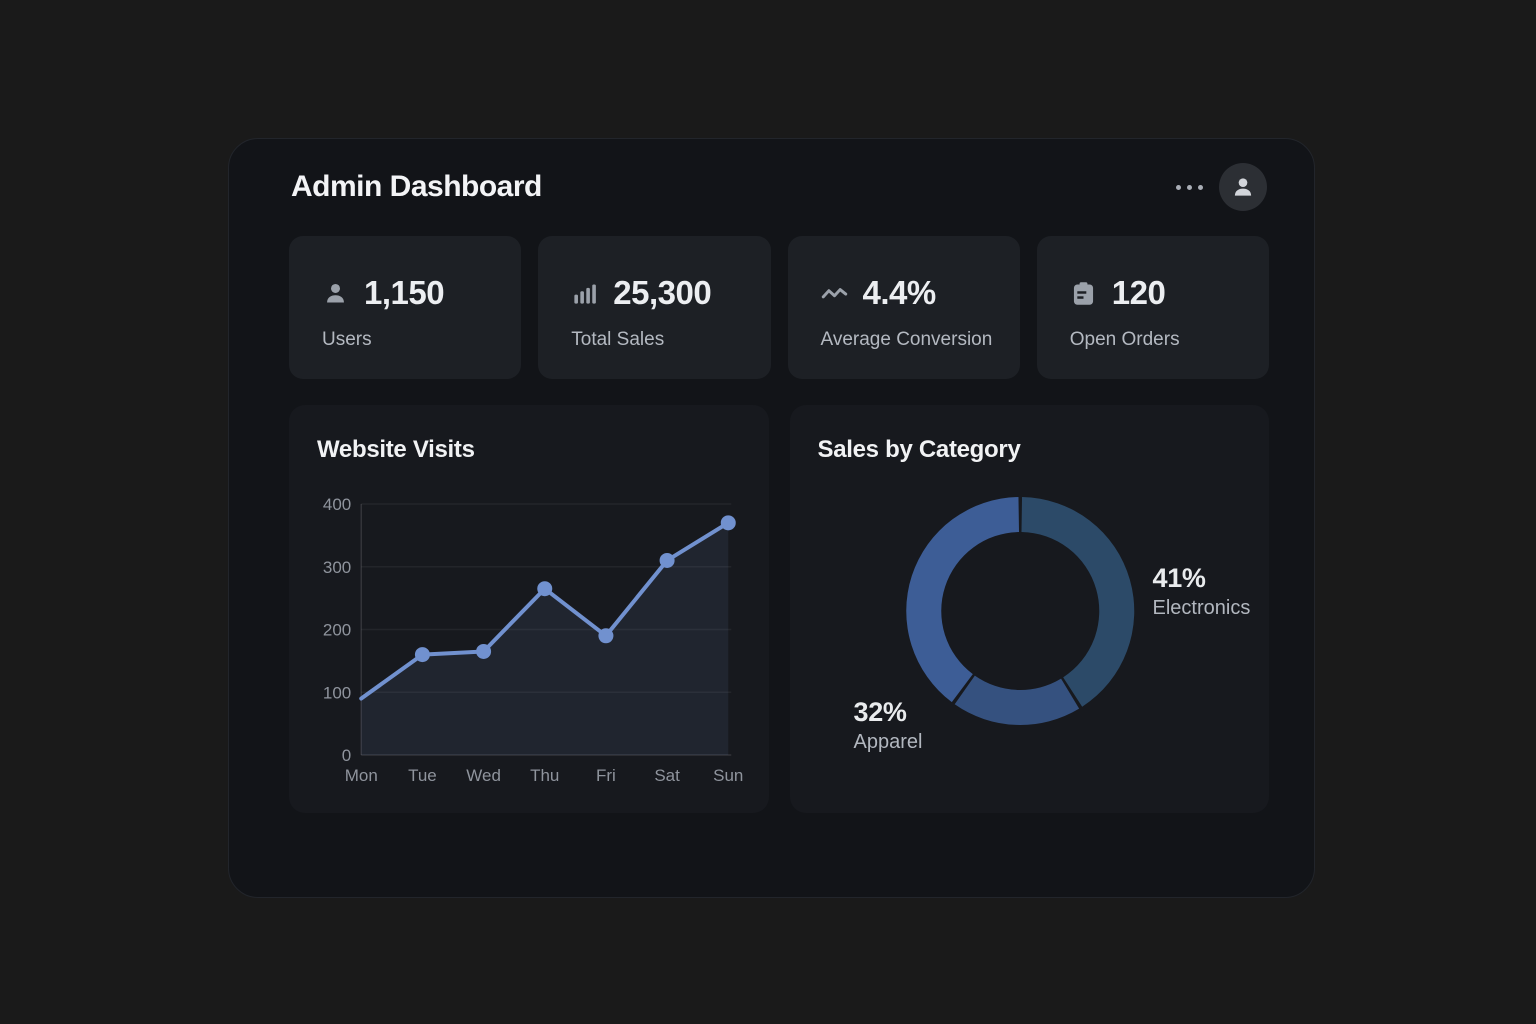  Describe the element at coordinates (533, 640) in the screenshot. I see `website-visits-line-chart: 0 100 200 300 400 Mon Tue Wed Thu Fri Sat Sun` at that location.